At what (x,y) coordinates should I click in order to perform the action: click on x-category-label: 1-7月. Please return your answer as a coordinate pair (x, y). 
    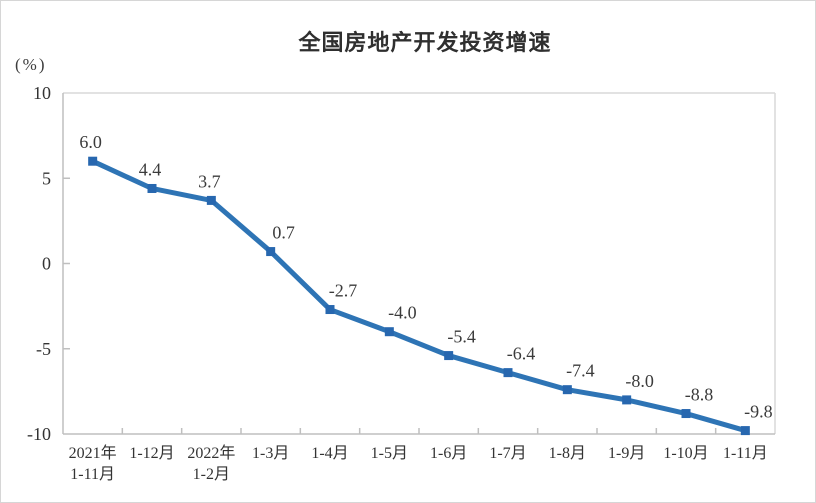
    Looking at the image, I should click on (507, 453).